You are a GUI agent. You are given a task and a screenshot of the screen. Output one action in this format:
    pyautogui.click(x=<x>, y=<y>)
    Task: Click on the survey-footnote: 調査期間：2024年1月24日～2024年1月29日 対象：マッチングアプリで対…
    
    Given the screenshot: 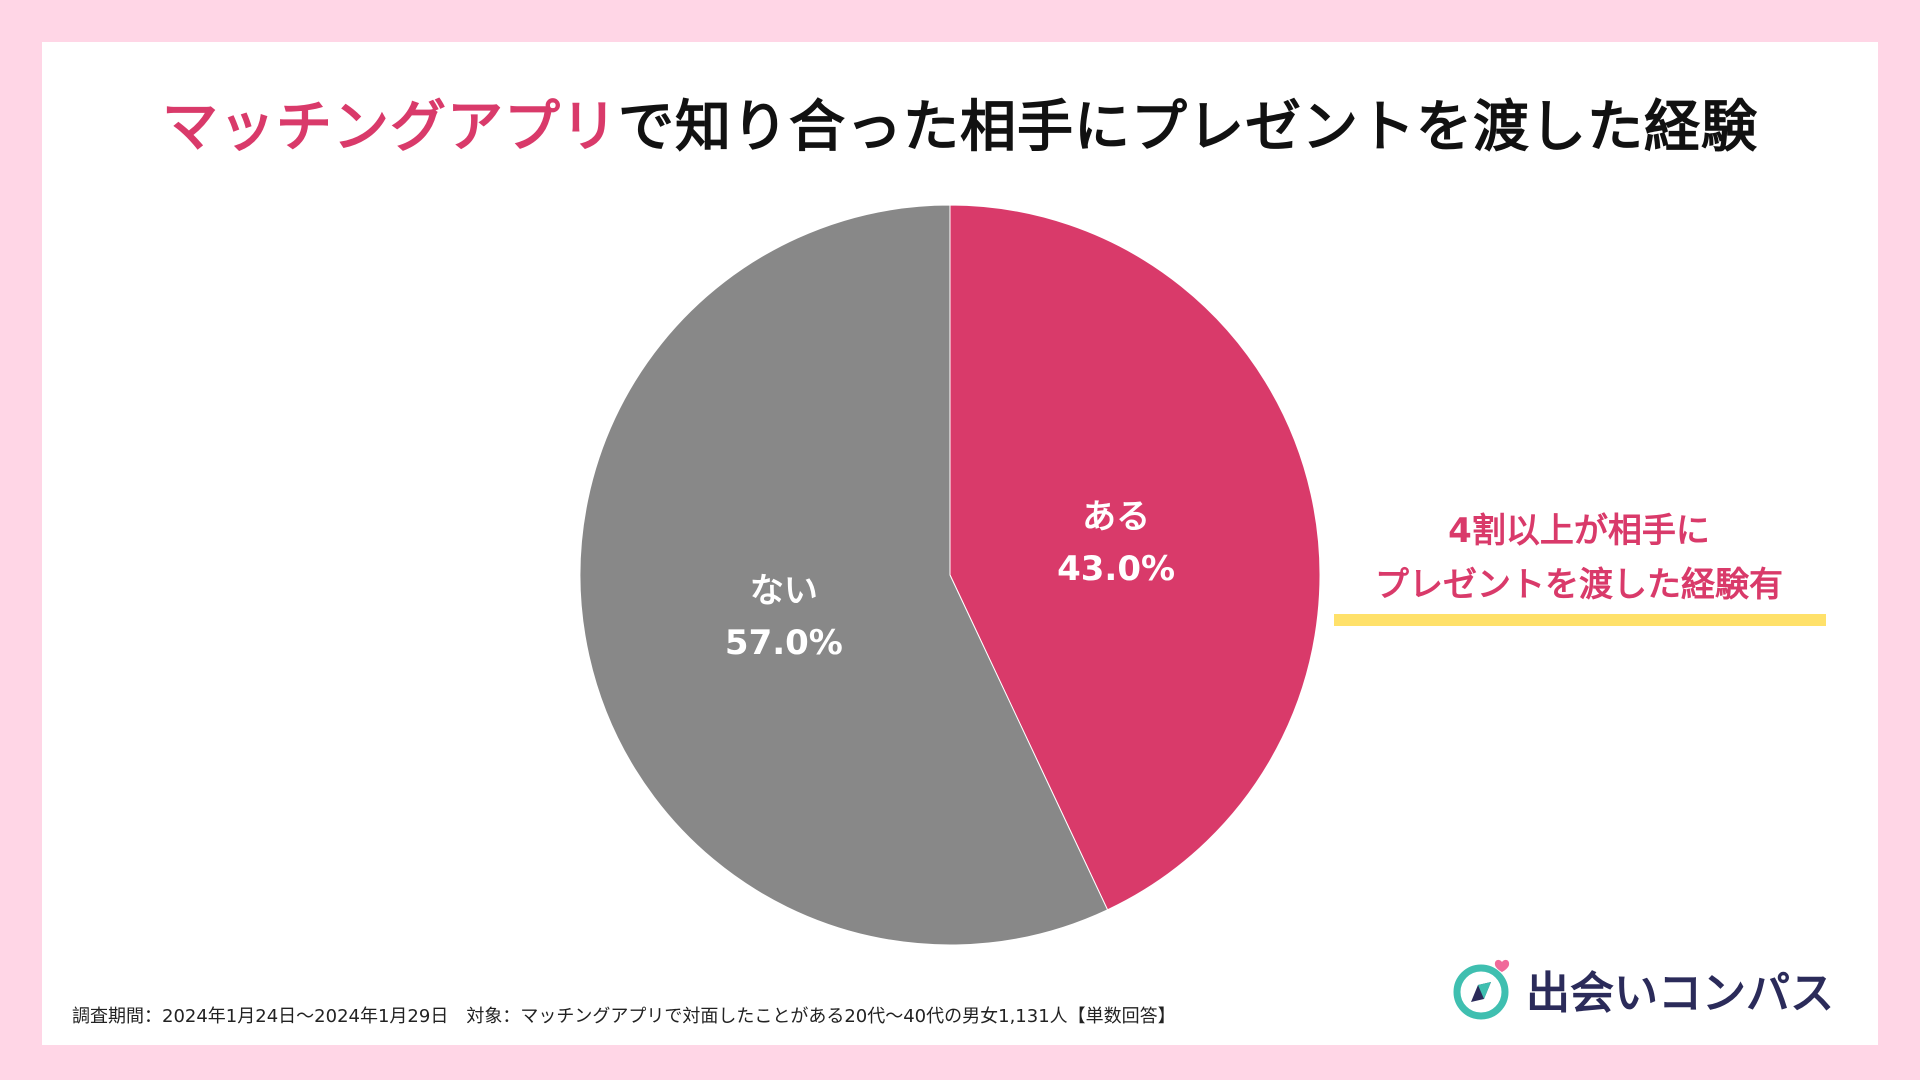 What is the action you would take?
    pyautogui.click(x=624, y=1016)
    